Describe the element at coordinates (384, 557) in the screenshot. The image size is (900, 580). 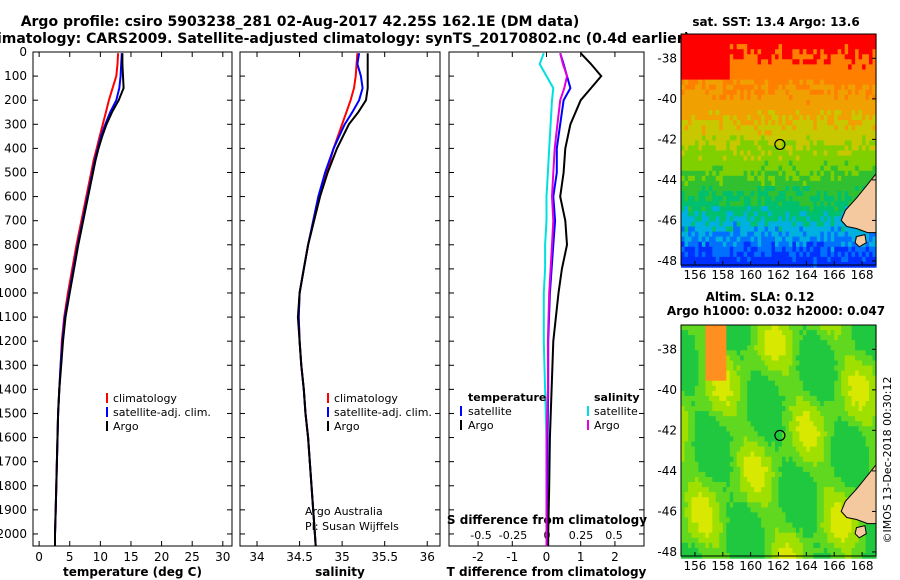
I see `x-tick-label: 35.5` at that location.